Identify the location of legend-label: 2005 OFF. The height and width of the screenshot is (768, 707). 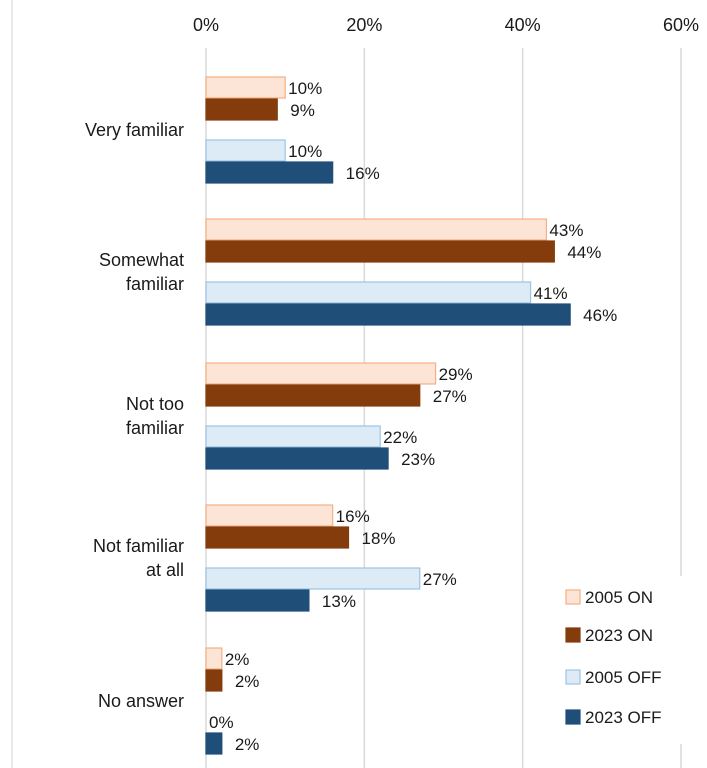
(623, 677).